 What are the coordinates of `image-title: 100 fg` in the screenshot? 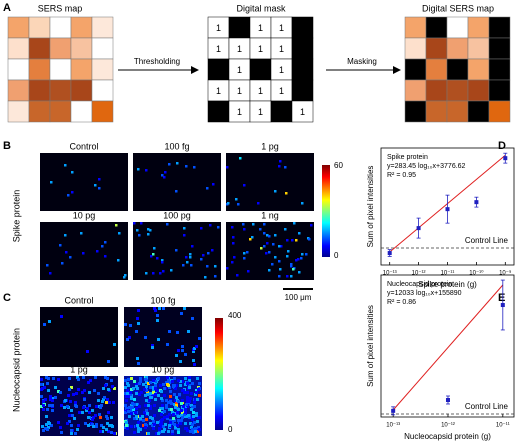 It's located at (176, 146).